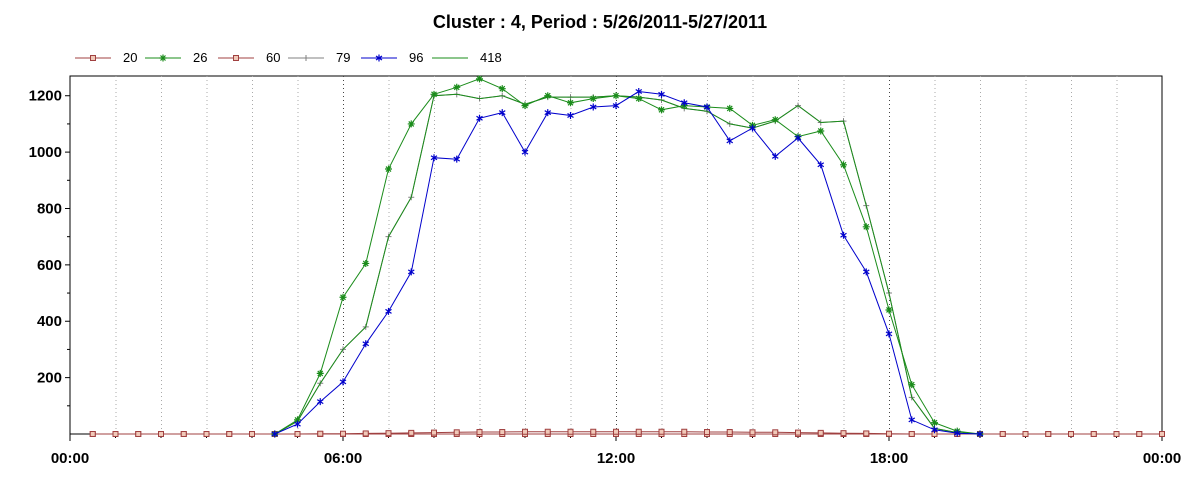 The image size is (1200, 480). What do you see at coordinates (49, 321) in the screenshot?
I see `y-tick-label: 400` at bounding box center [49, 321].